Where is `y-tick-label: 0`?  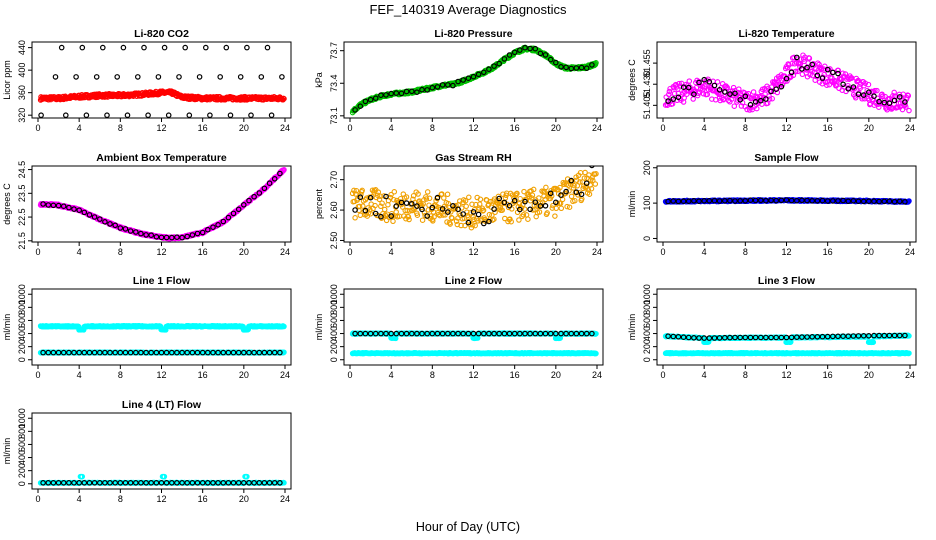
y-tick-label: 0 is located at coordinates (647, 238).